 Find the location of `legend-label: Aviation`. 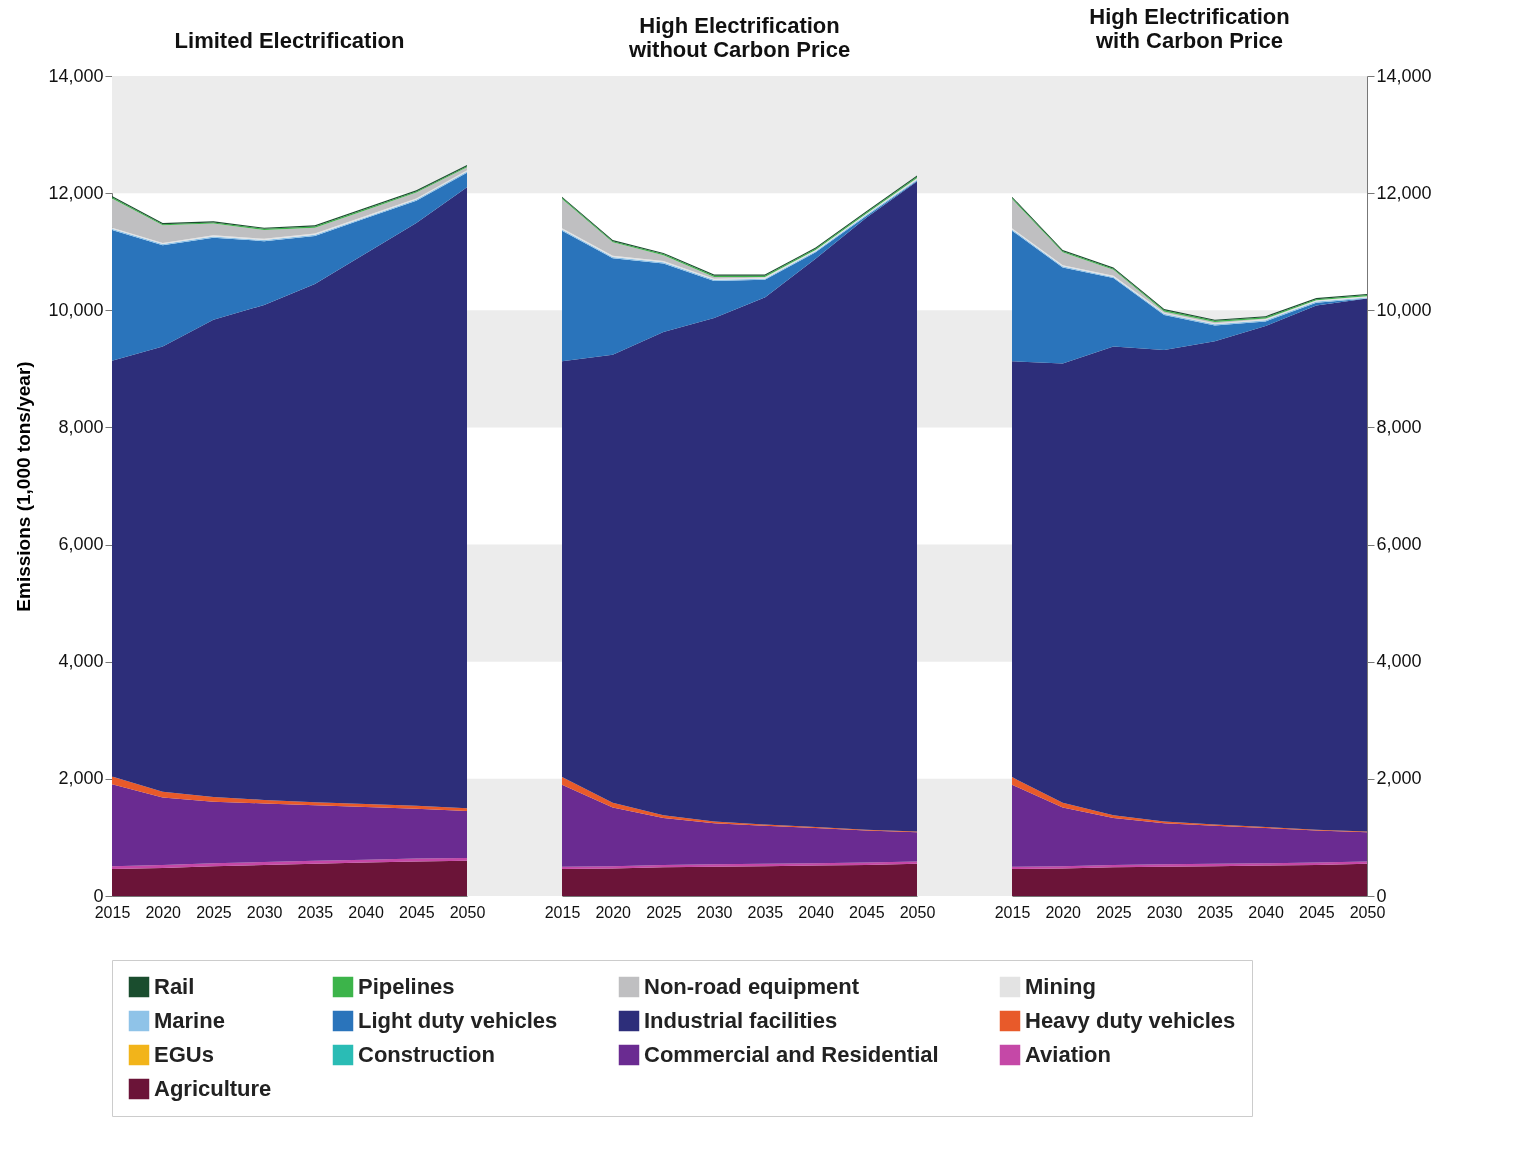

legend-label: Aviation is located at coordinates (1068, 1054).